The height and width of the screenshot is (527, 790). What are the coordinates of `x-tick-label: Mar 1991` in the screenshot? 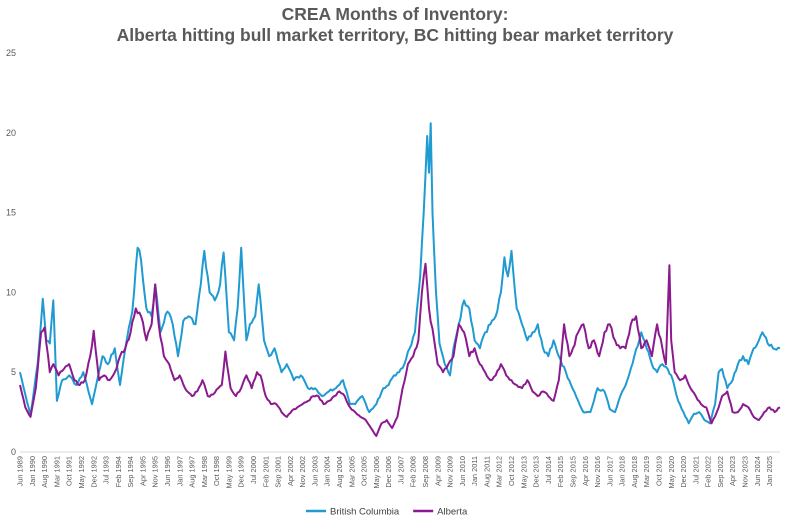 It's located at (56, 471).